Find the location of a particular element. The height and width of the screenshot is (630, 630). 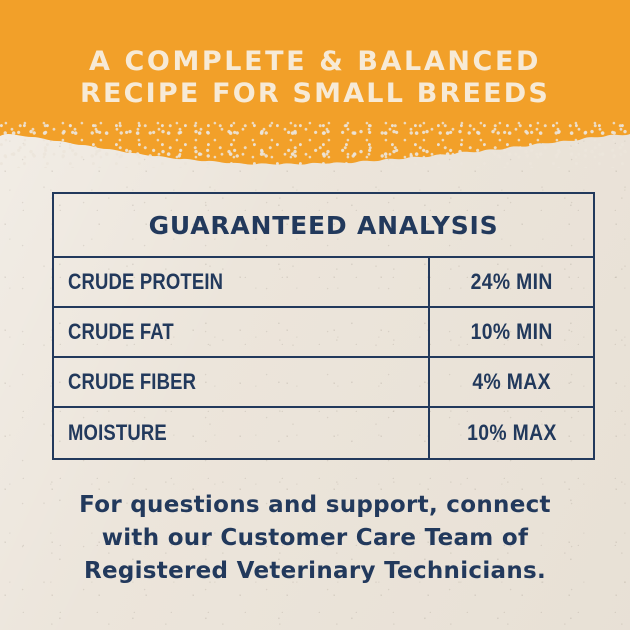

page-title-line-2: RECIPE FOR SMALL BREEDS is located at coordinates (315, 93).